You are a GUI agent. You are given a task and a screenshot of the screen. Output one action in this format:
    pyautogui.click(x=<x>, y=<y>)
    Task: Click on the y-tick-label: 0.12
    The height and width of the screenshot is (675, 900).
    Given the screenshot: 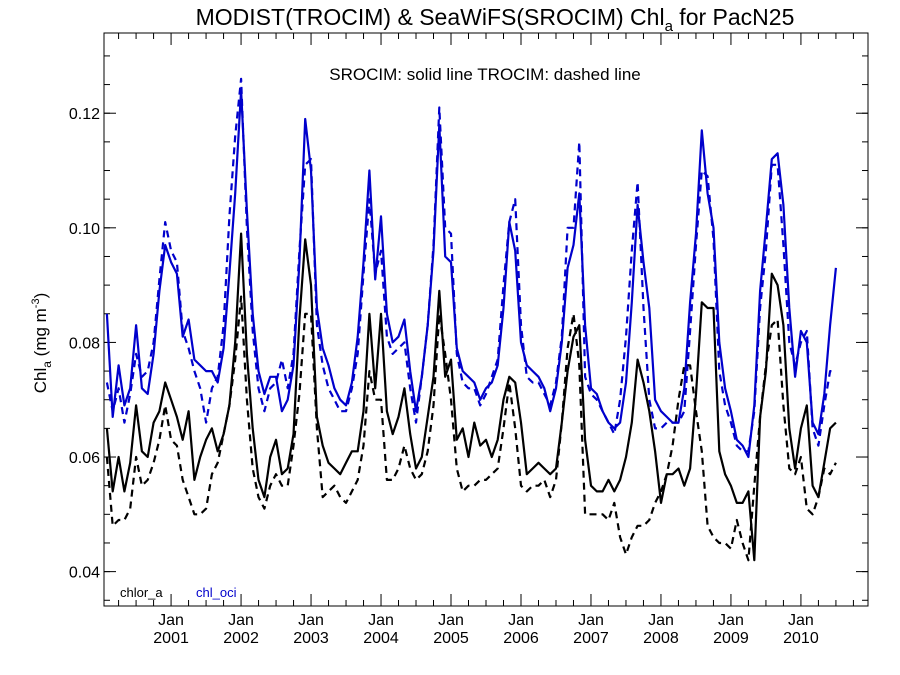 What is the action you would take?
    pyautogui.click(x=84, y=114)
    